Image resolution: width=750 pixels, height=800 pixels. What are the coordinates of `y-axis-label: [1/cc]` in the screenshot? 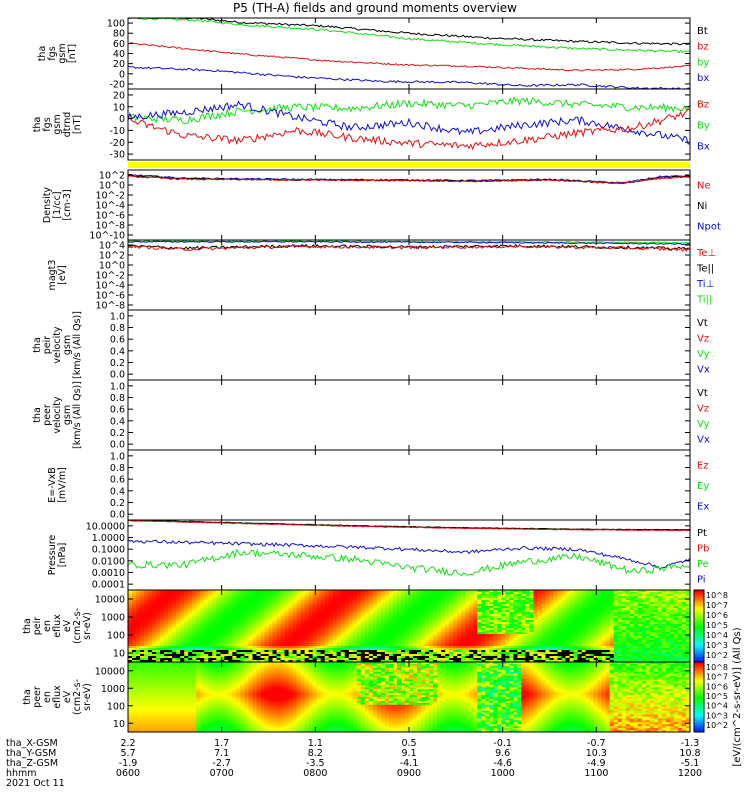 It's located at (57, 204).